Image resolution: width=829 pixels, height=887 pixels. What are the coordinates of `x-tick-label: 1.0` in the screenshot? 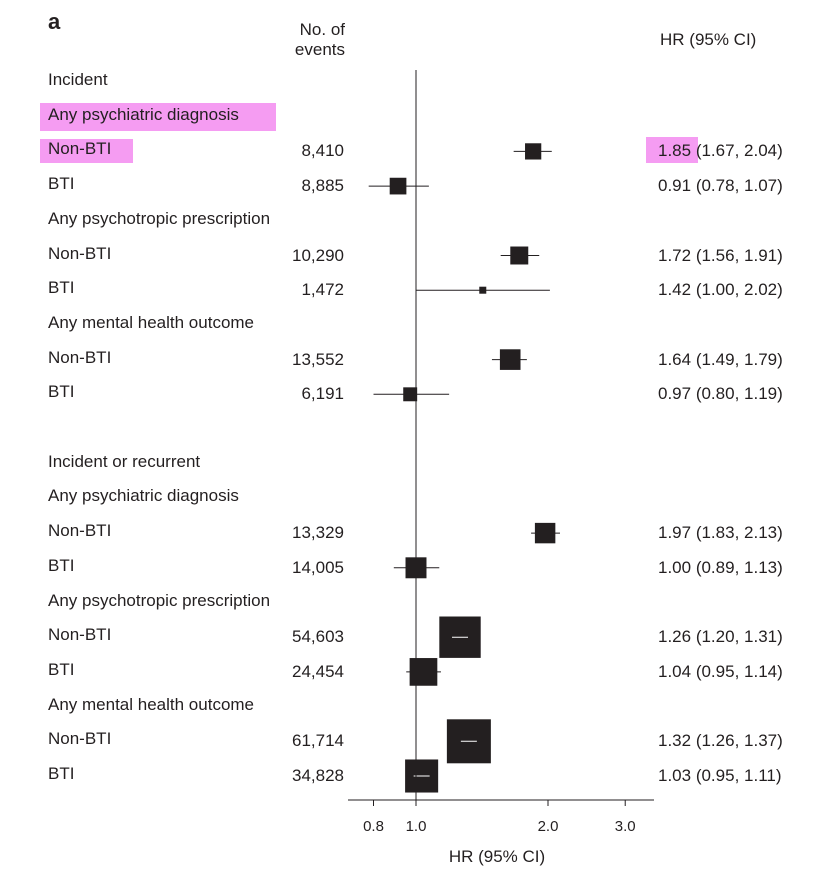 It's located at (416, 826).